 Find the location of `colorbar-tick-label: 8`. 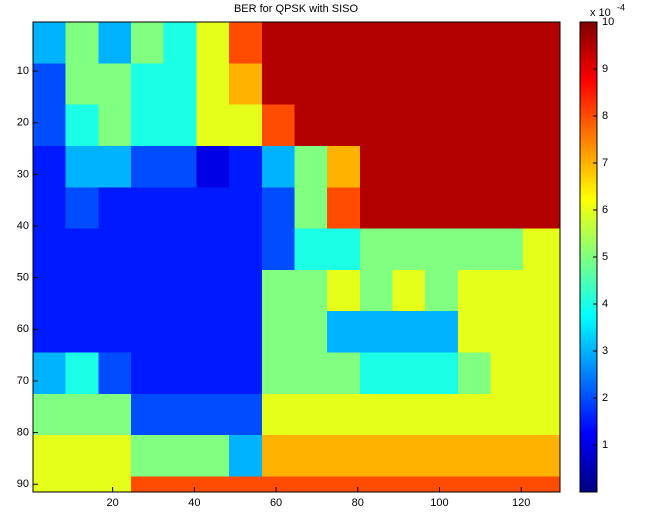

colorbar-tick-label: 8 is located at coordinates (605, 116).